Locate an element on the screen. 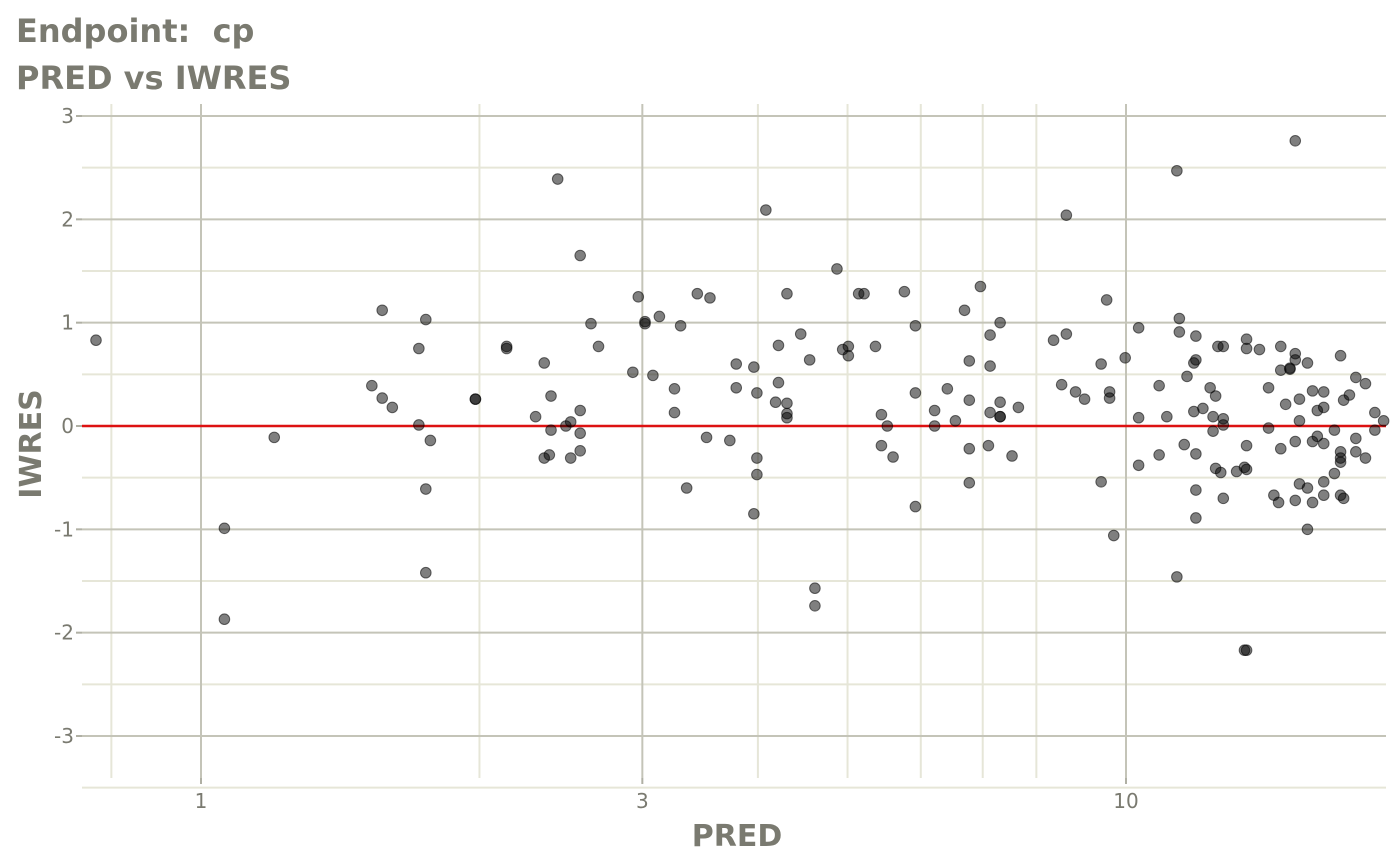  x-axis-title: PRED is located at coordinates (737, 836).